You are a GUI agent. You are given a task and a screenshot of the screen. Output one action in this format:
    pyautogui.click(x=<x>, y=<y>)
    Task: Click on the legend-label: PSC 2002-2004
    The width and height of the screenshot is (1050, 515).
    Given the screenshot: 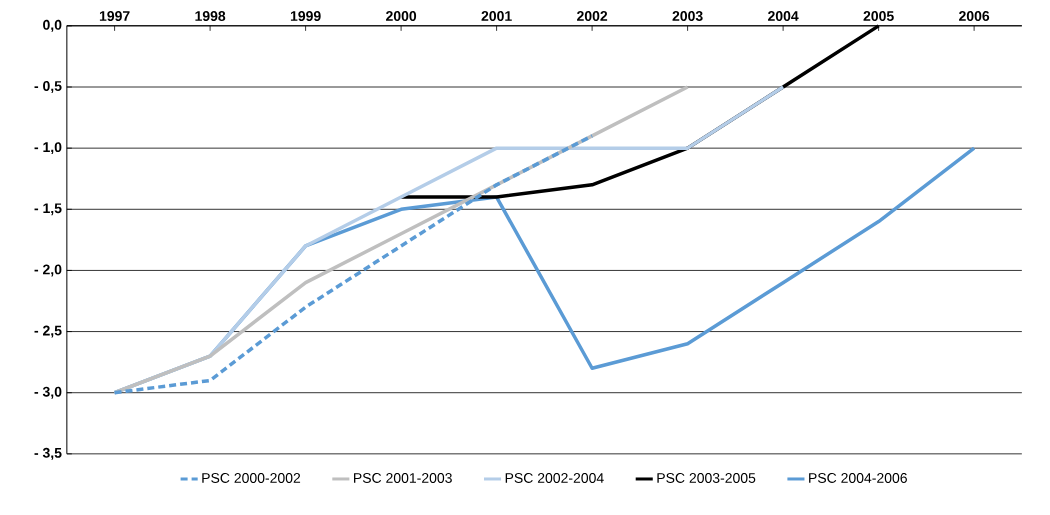 What is the action you would take?
    pyautogui.click(x=554, y=478)
    